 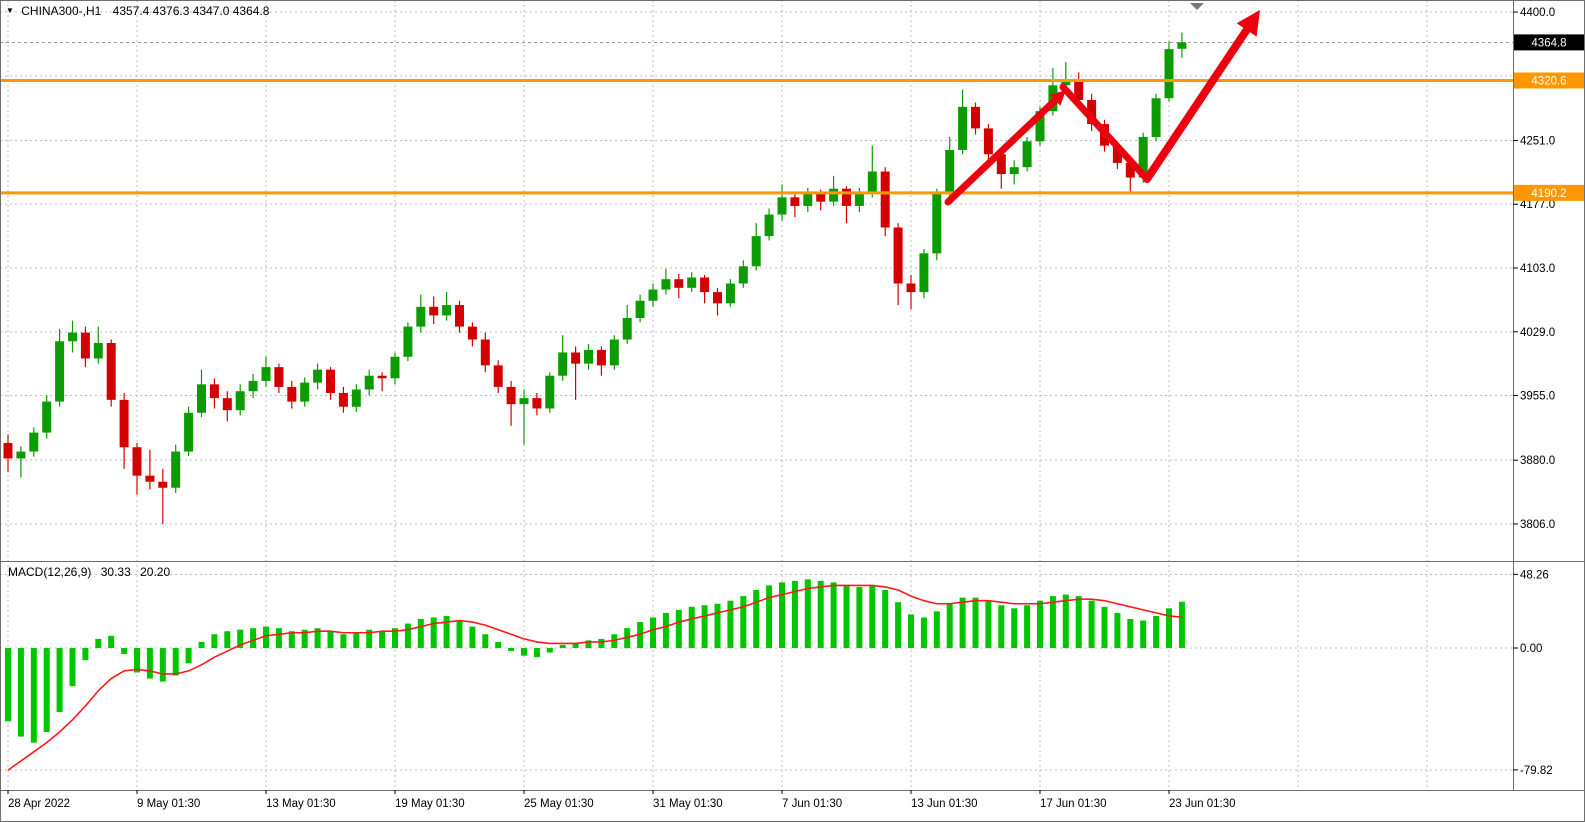 I want to click on chart-shift-marker-icon, so click(x=1197, y=6).